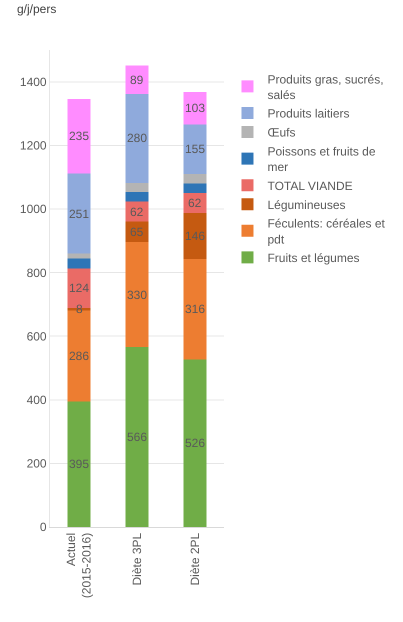  I want to click on data-label: 235, so click(79, 136).